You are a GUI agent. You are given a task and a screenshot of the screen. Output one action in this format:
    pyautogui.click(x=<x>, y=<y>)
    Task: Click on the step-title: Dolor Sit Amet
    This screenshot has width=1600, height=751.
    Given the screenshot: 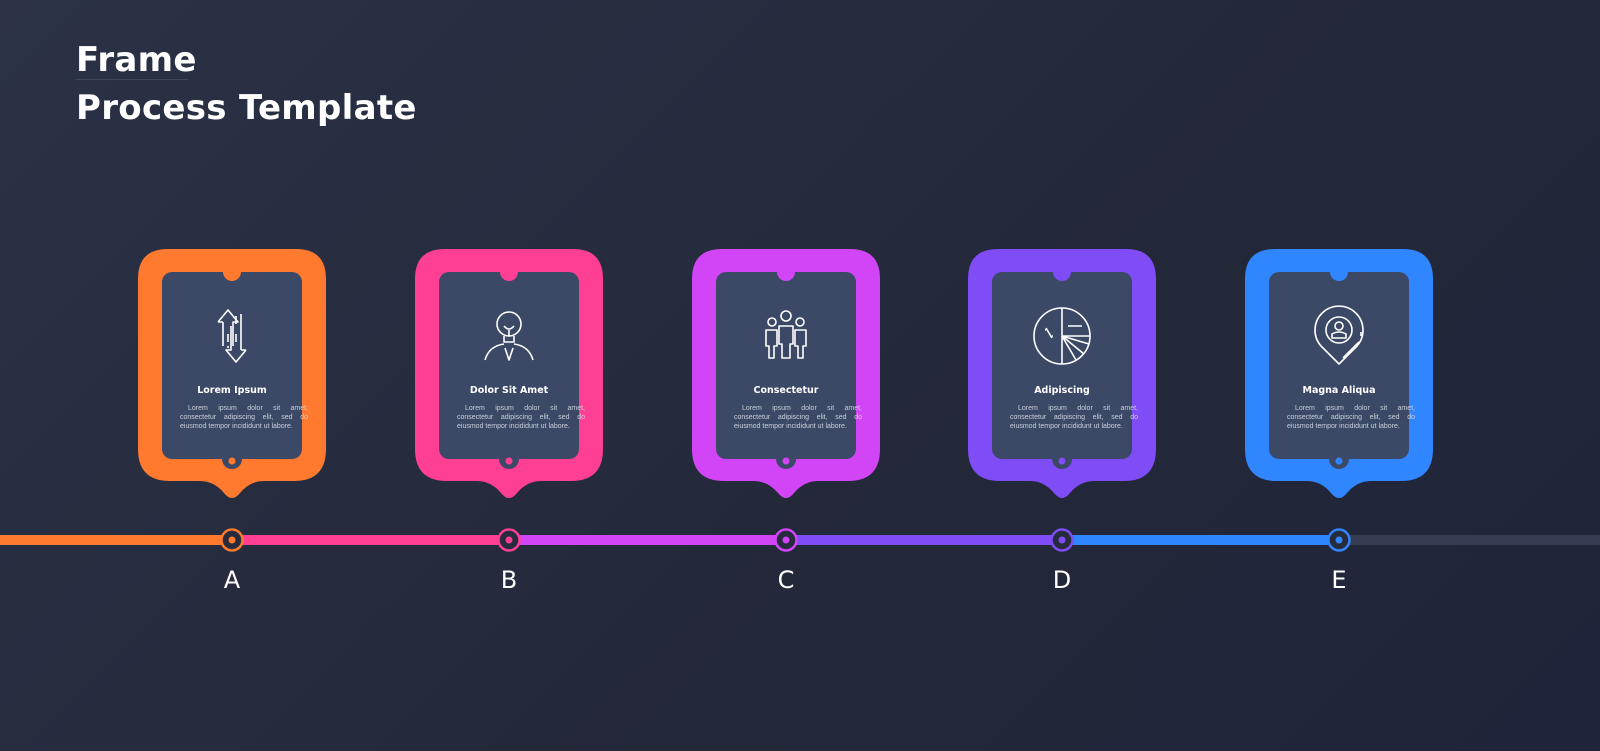 What is the action you would take?
    pyautogui.click(x=509, y=390)
    